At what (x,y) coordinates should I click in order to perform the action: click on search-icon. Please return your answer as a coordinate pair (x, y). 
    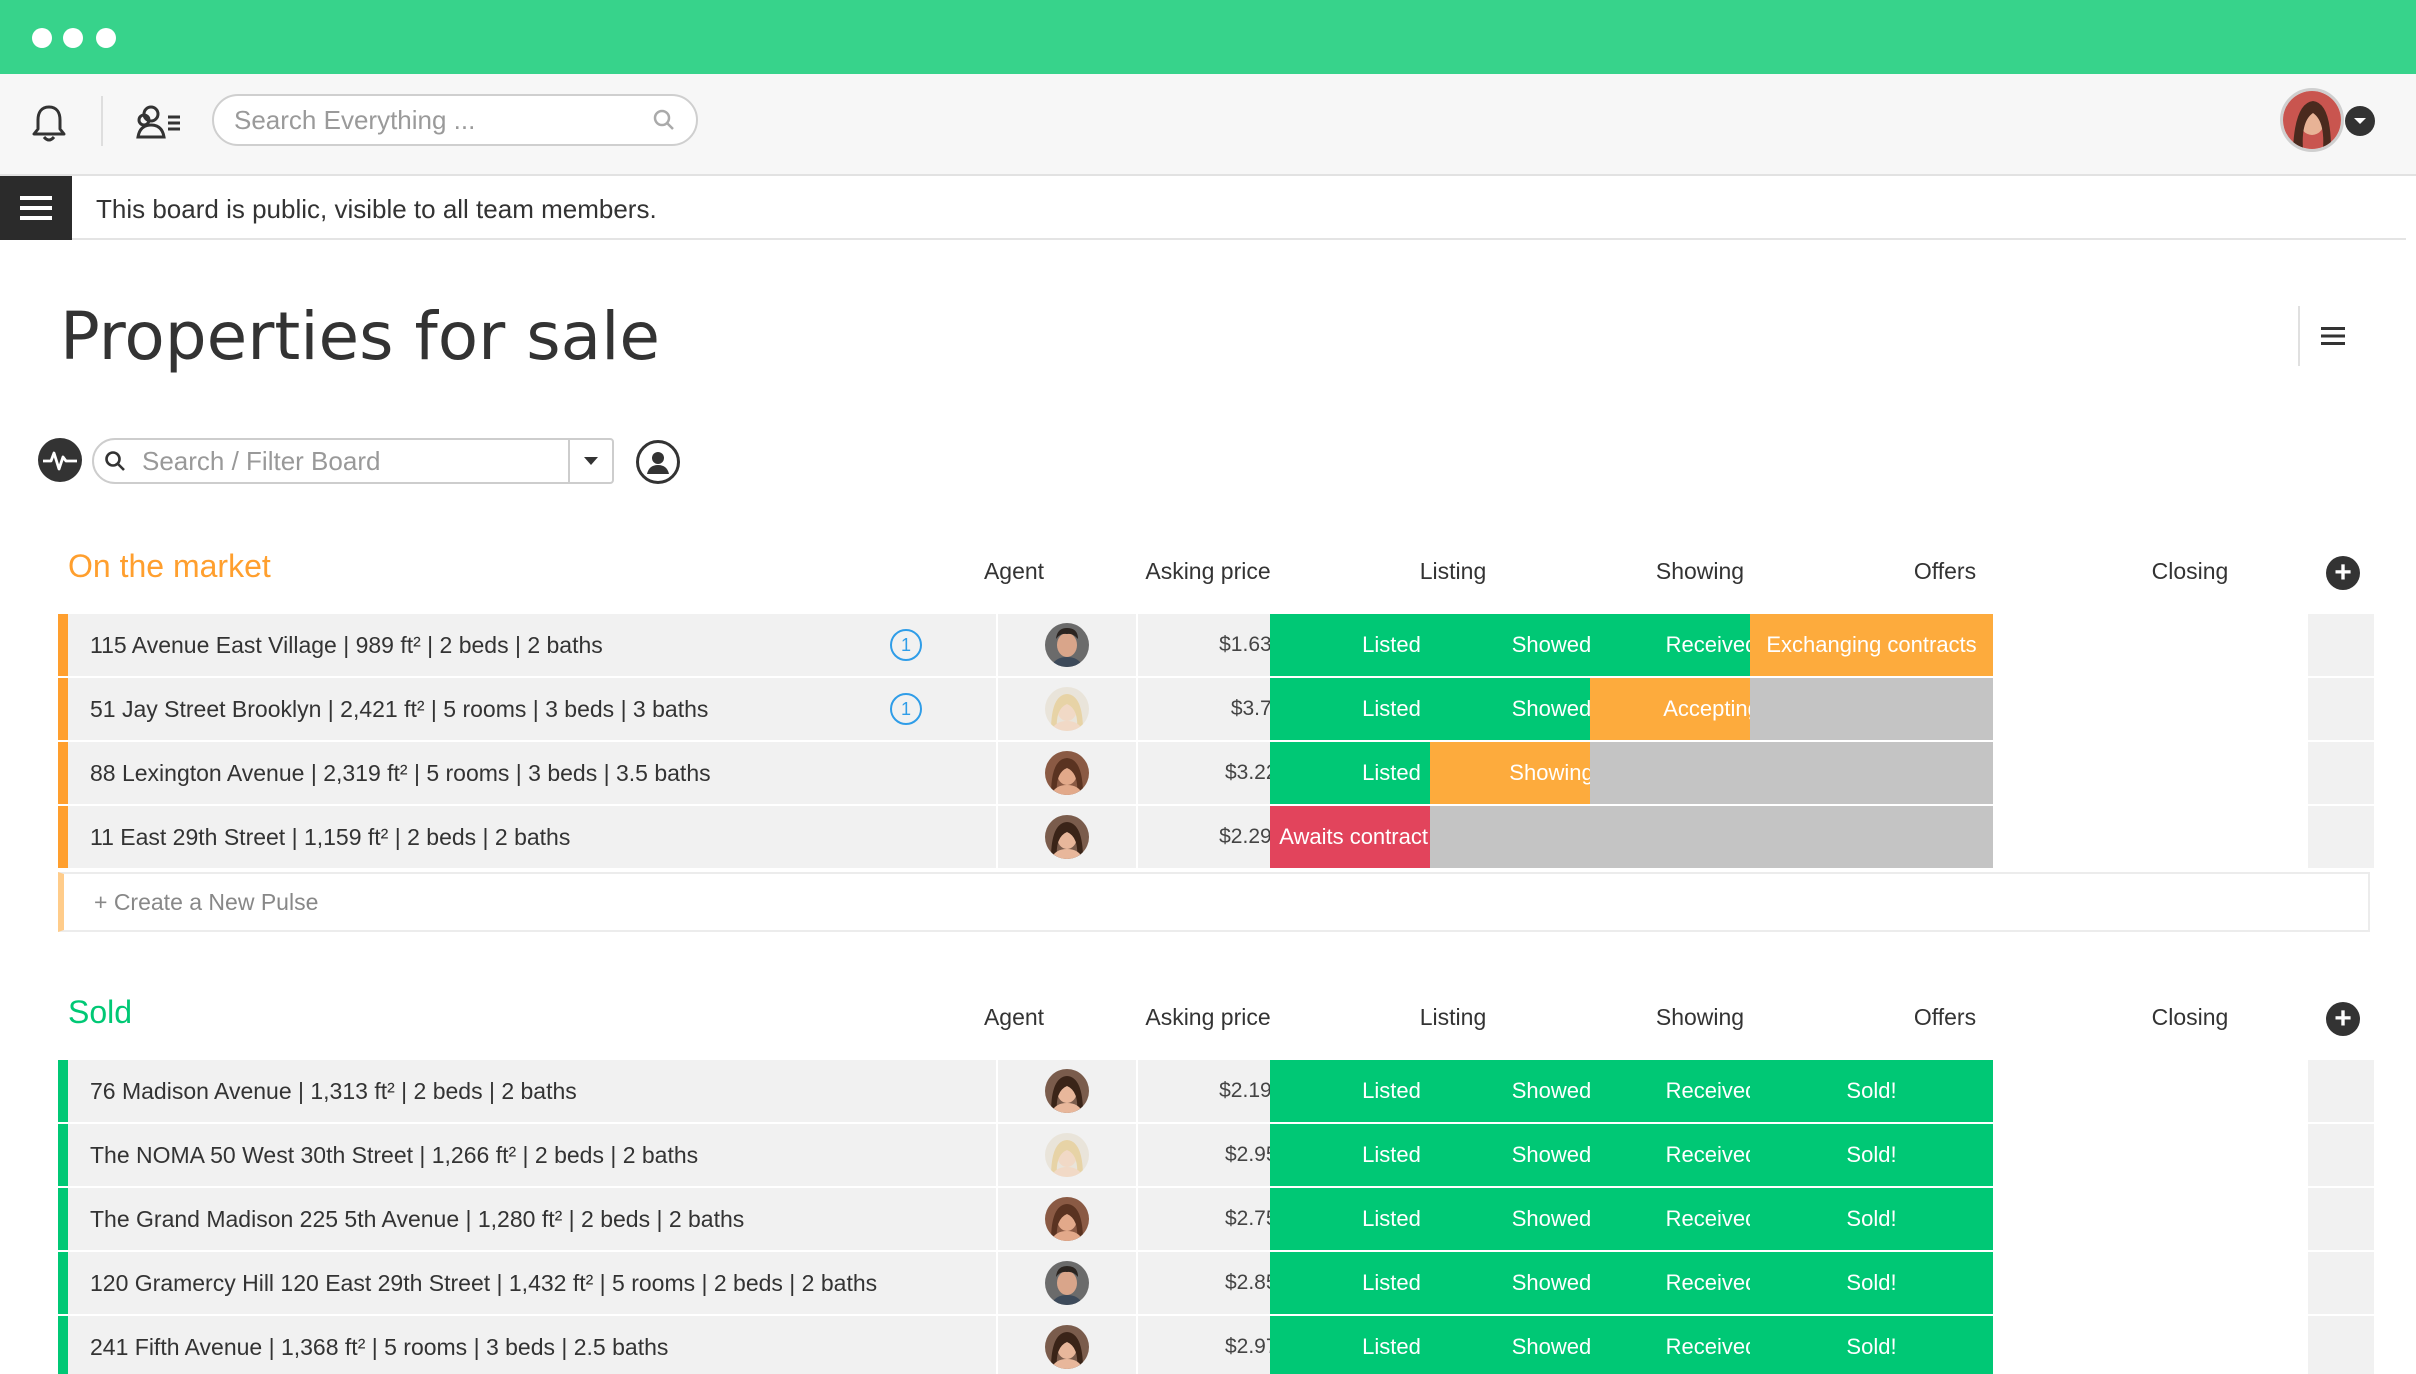
    Looking at the image, I should click on (664, 120).